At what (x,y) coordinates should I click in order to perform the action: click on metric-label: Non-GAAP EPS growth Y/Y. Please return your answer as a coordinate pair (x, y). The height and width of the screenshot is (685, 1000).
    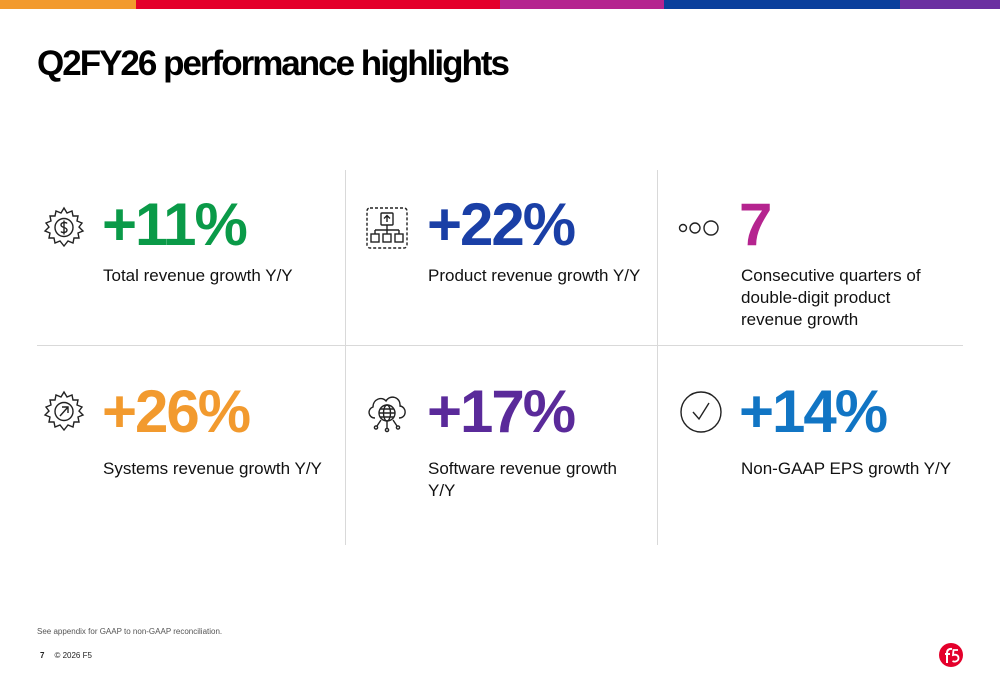
    Looking at the image, I should click on (846, 468).